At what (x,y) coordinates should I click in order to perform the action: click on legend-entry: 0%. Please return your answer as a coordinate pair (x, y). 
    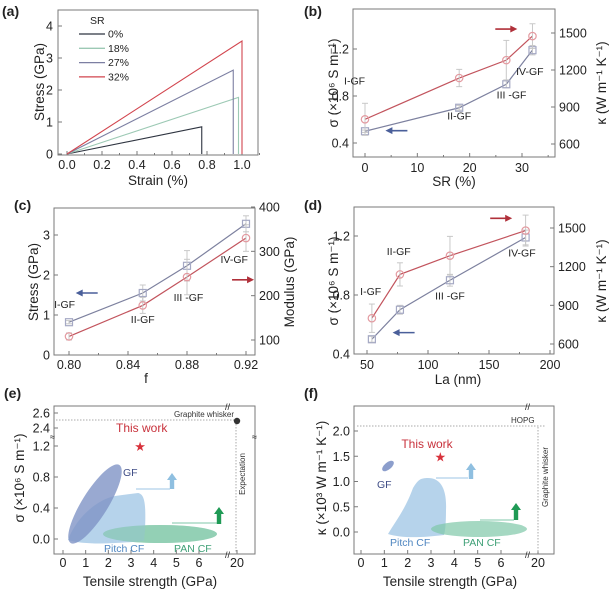
    Looking at the image, I should click on (115, 35).